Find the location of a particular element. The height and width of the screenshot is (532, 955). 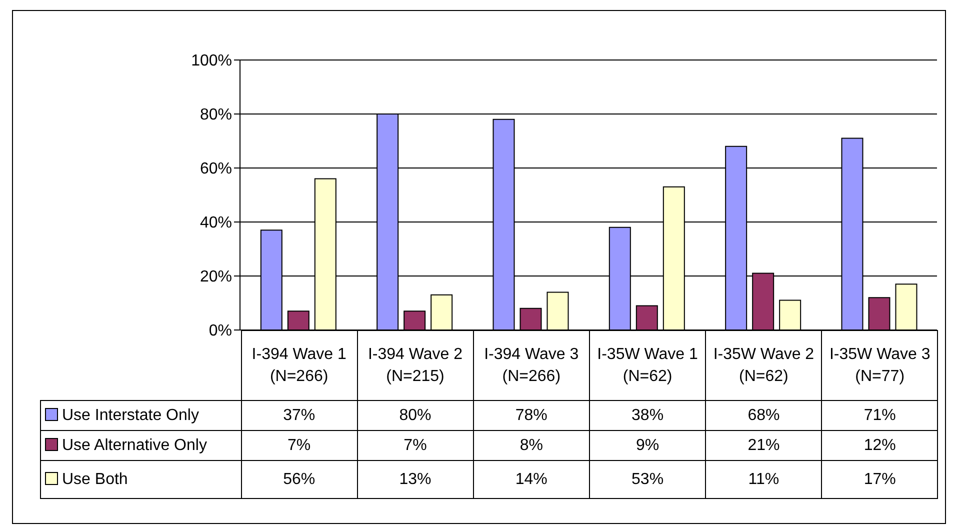

data-label: 8% is located at coordinates (531, 445).